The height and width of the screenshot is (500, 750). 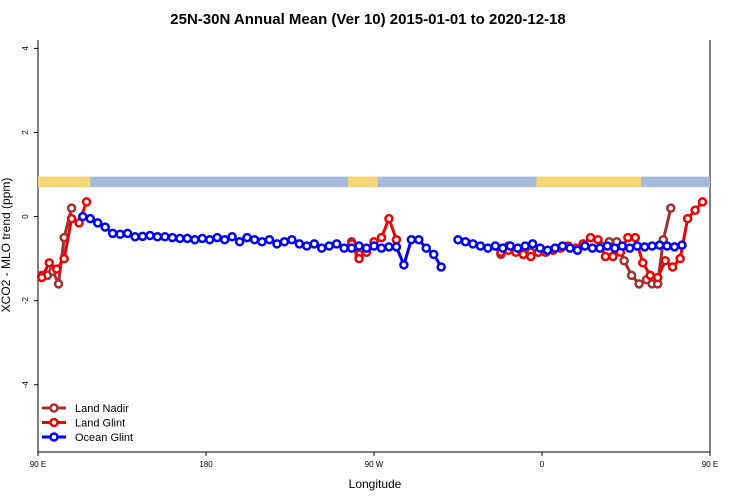 I want to click on legend-label: Land Glint, so click(x=100, y=424).